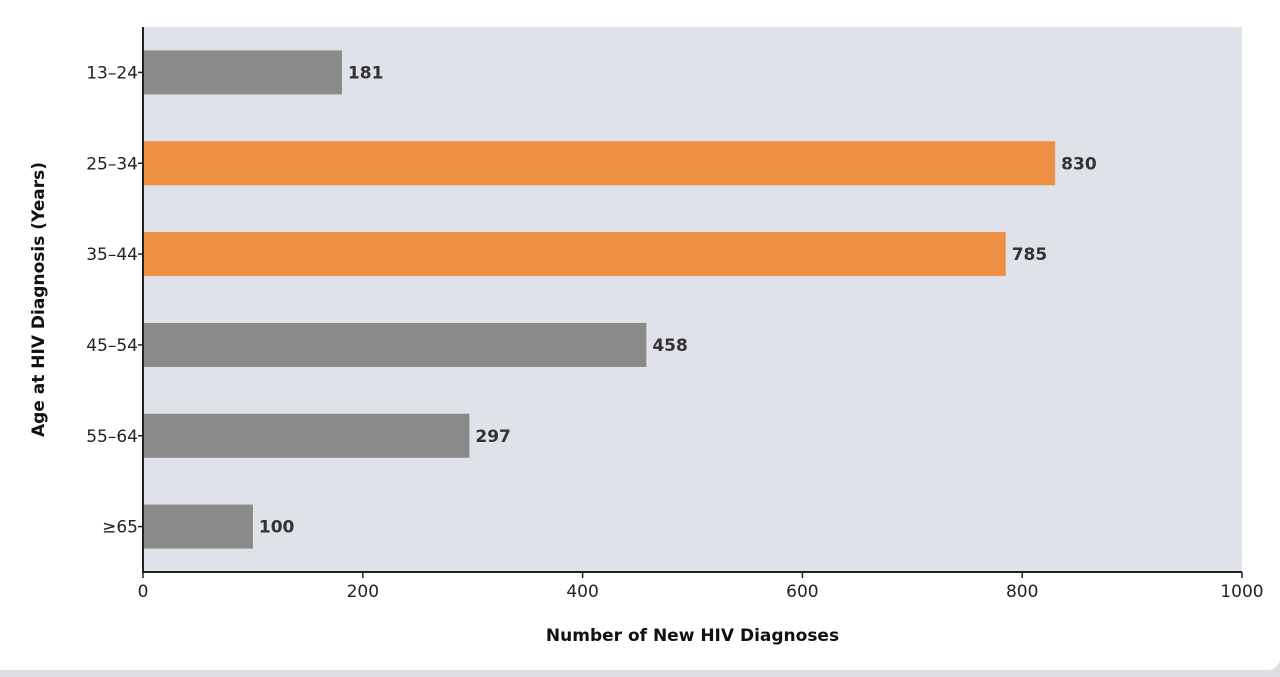  Describe the element at coordinates (1079, 164) in the screenshot. I see `value-label: 830` at that location.